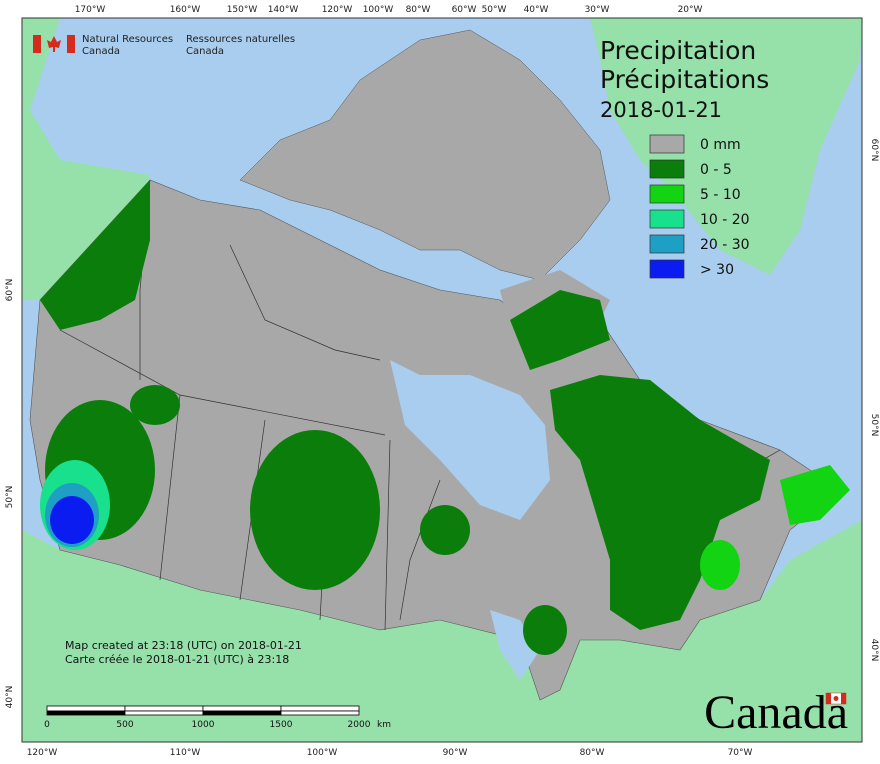  What do you see at coordinates (203, 725) in the screenshot?
I see `scale-label: 1000` at bounding box center [203, 725].